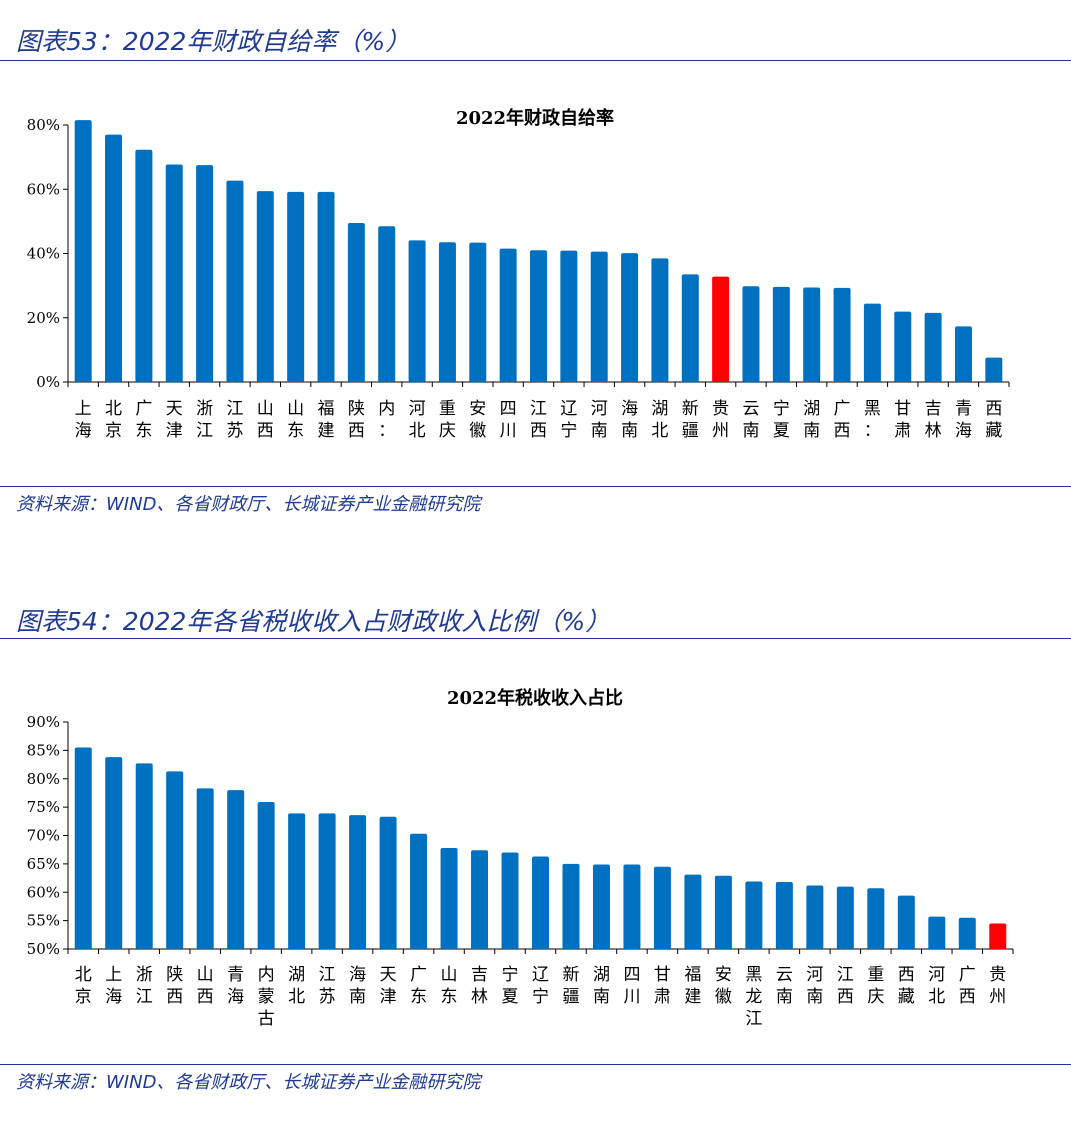  Describe the element at coordinates (43, 949) in the screenshot. I see `y-tick-label: 50%` at that location.